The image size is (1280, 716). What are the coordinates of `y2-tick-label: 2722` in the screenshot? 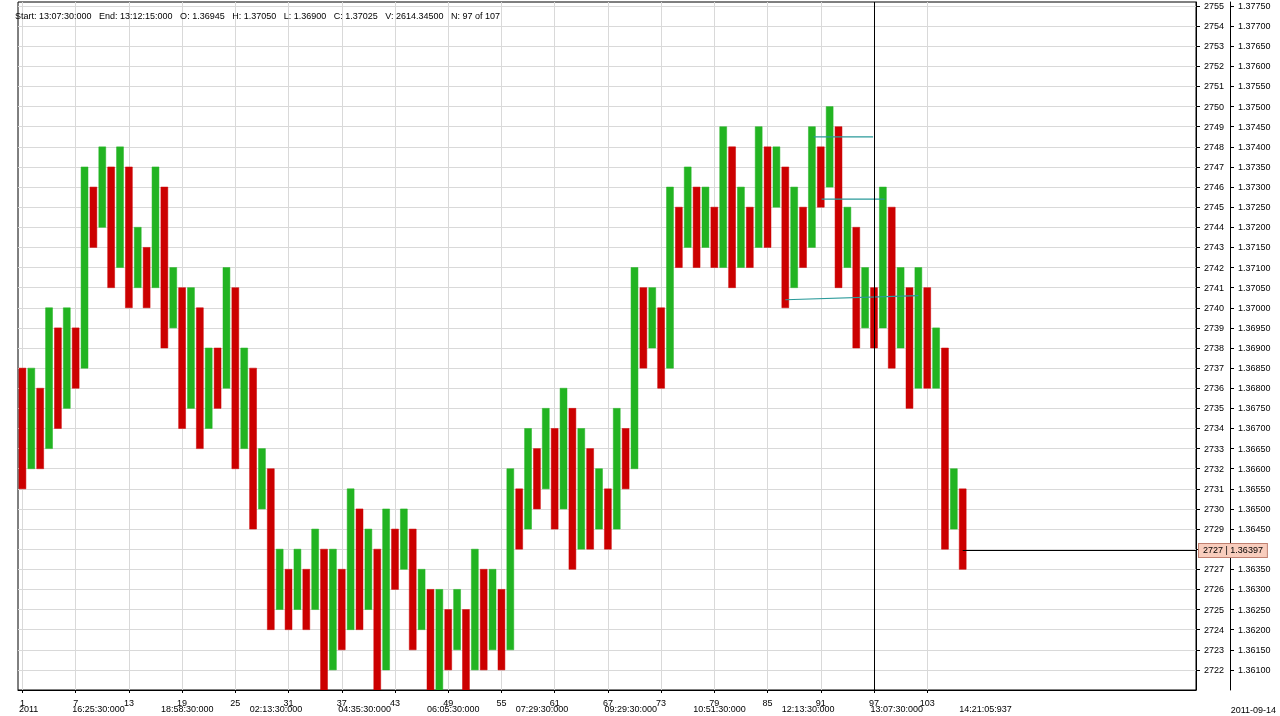 It's located at (1214, 669).